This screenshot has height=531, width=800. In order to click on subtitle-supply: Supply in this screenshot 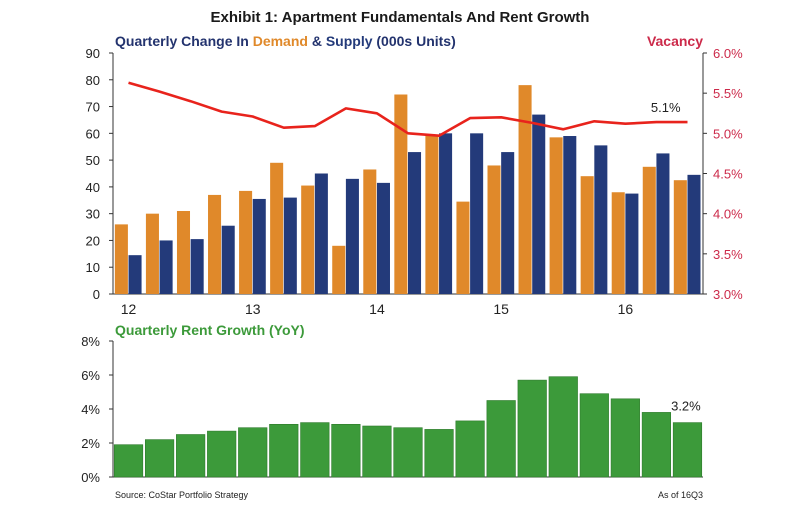, I will do `click(349, 41)`.